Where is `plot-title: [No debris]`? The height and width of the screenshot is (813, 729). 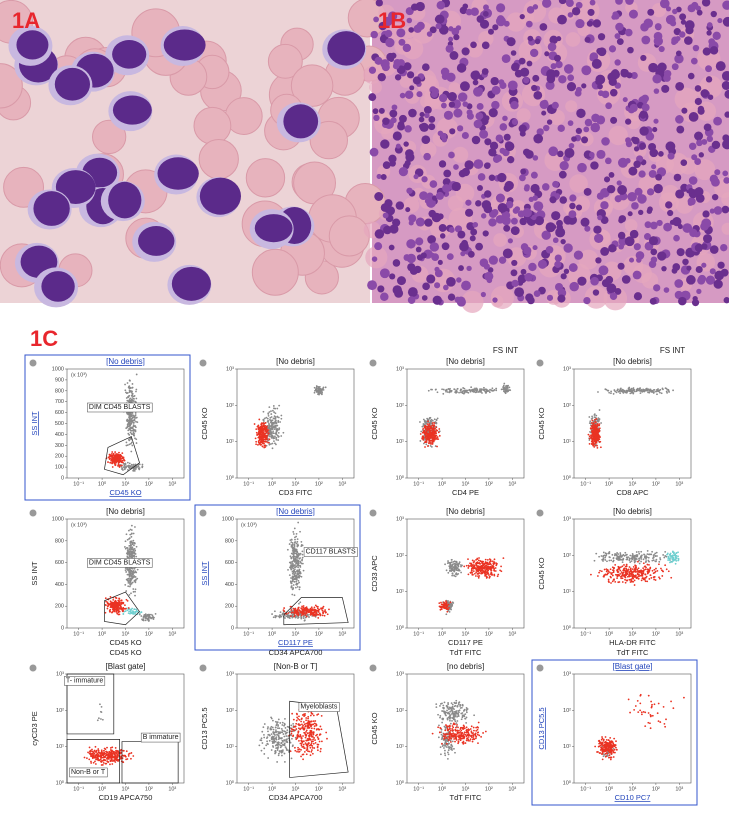
plot-title: [No debris] is located at coordinates (295, 511).